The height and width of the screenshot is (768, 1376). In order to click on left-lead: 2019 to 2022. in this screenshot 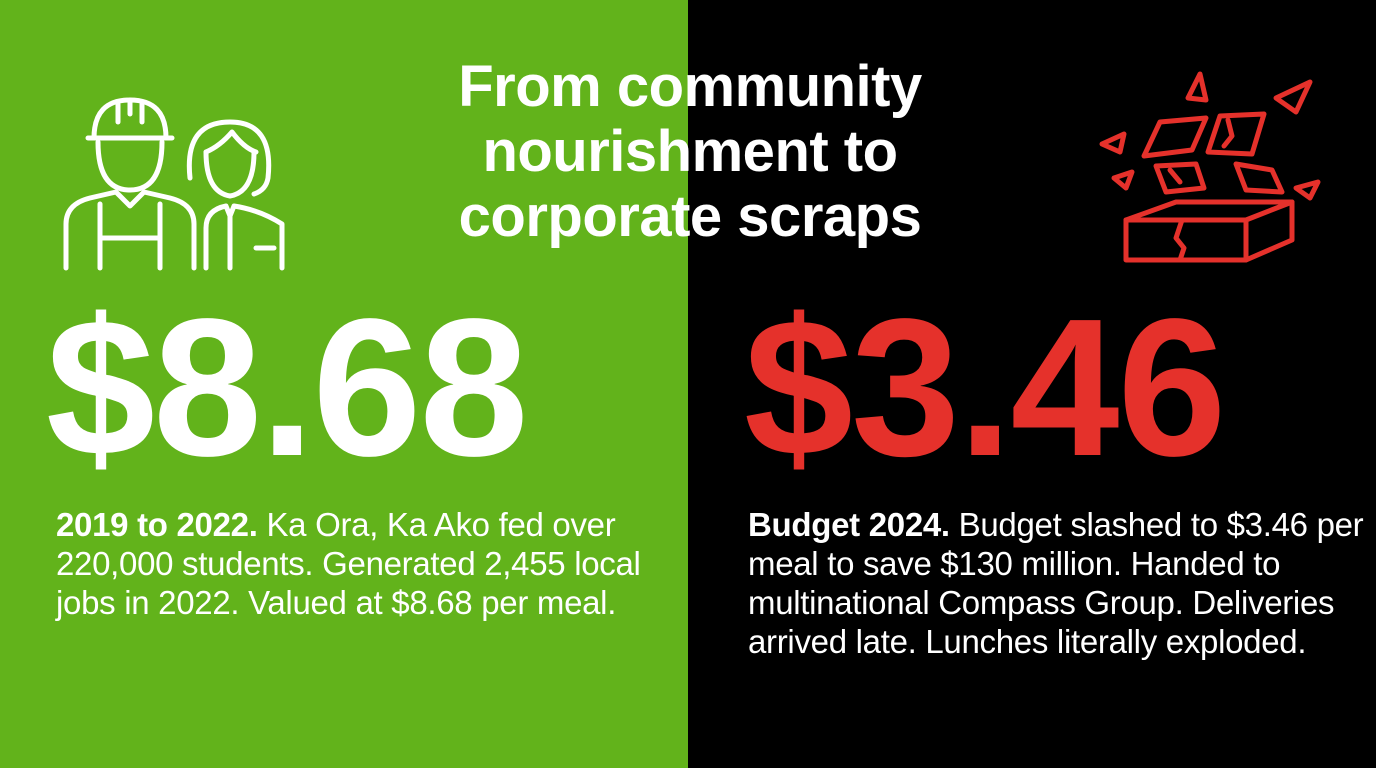, I will do `click(157, 524)`.